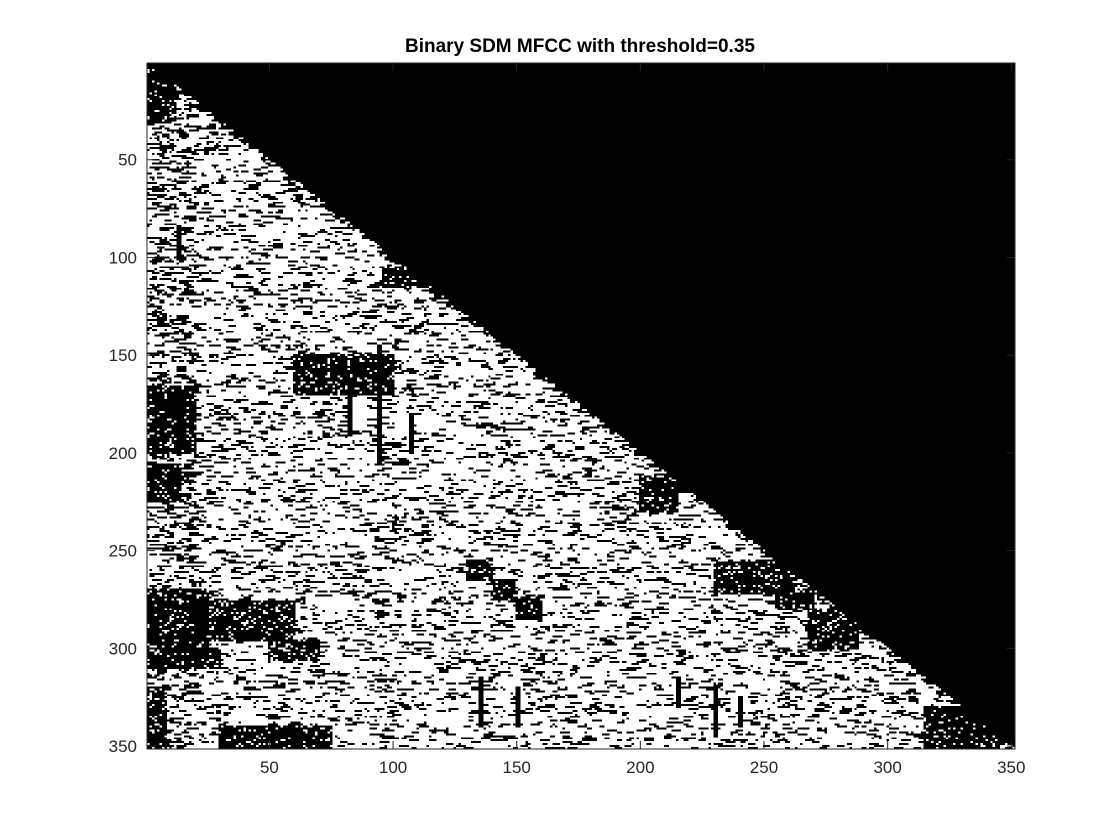 Image resolution: width=1120 pixels, height=840 pixels. What do you see at coordinates (123, 355) in the screenshot?
I see `y-tick-label: 150` at bounding box center [123, 355].